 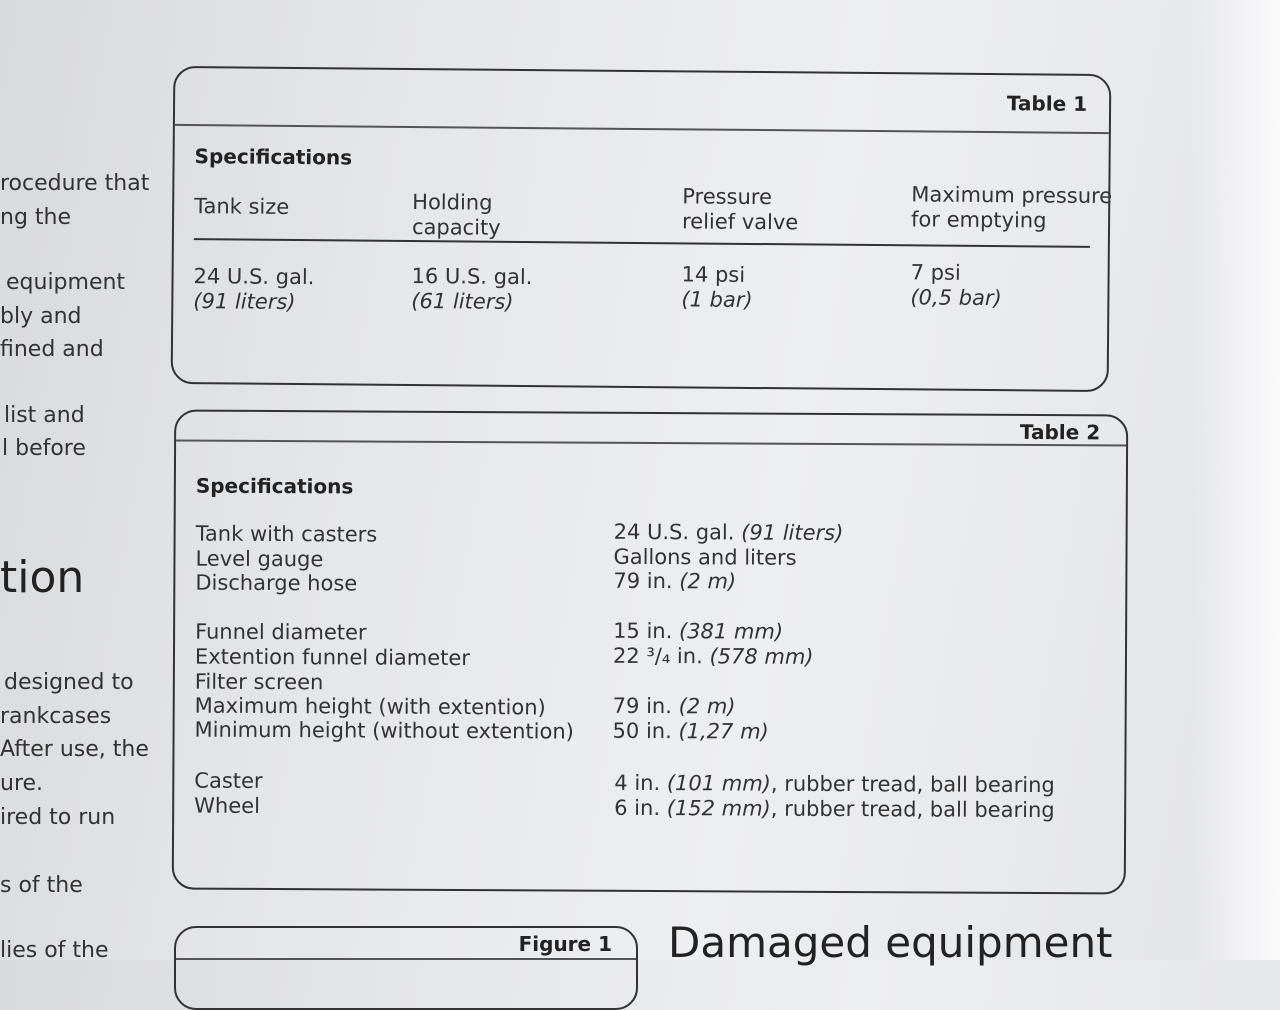 I want to click on table-cell: 7 psi (0,5 bar), so click(x=956, y=285).